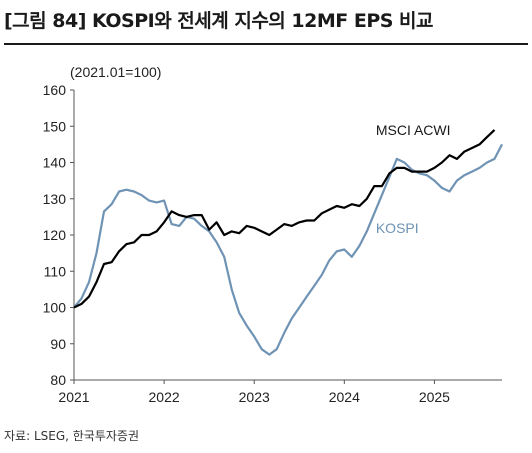 This screenshot has height=453, width=532. What do you see at coordinates (413, 179) in the screenshot?
I see `annotation-layer: MSCI ACWI KOSPI` at bounding box center [413, 179].